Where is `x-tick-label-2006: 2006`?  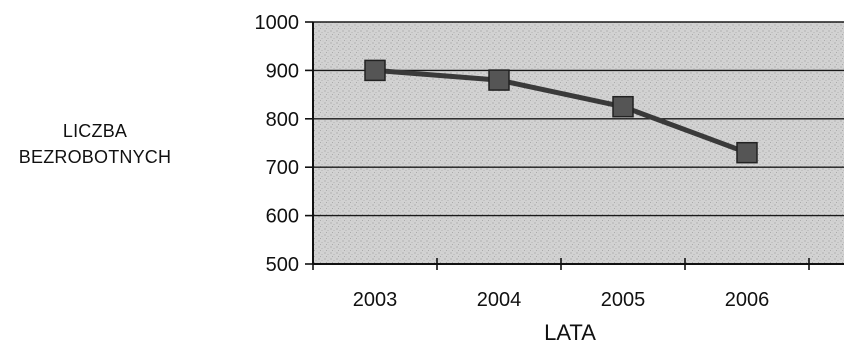 x-tick-label-2006: 2006 is located at coordinates (747, 300).